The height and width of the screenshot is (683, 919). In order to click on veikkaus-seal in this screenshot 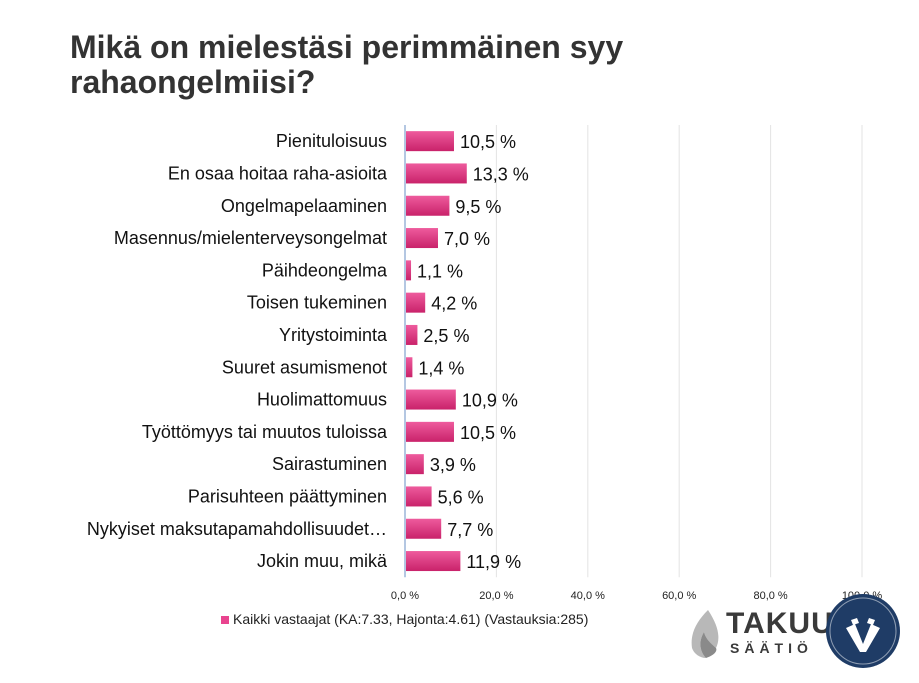, I will do `click(863, 631)`.